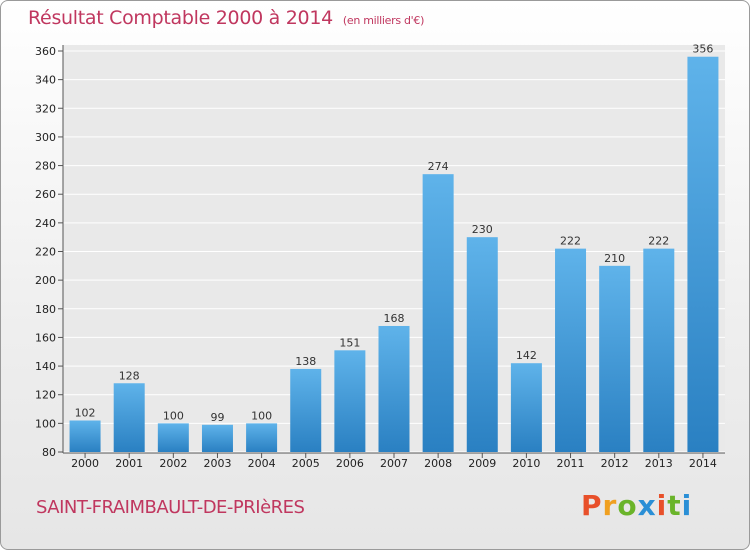 This screenshot has height=550, width=750. What do you see at coordinates (49, 452) in the screenshot?
I see `y-tick-label: 80` at bounding box center [49, 452].